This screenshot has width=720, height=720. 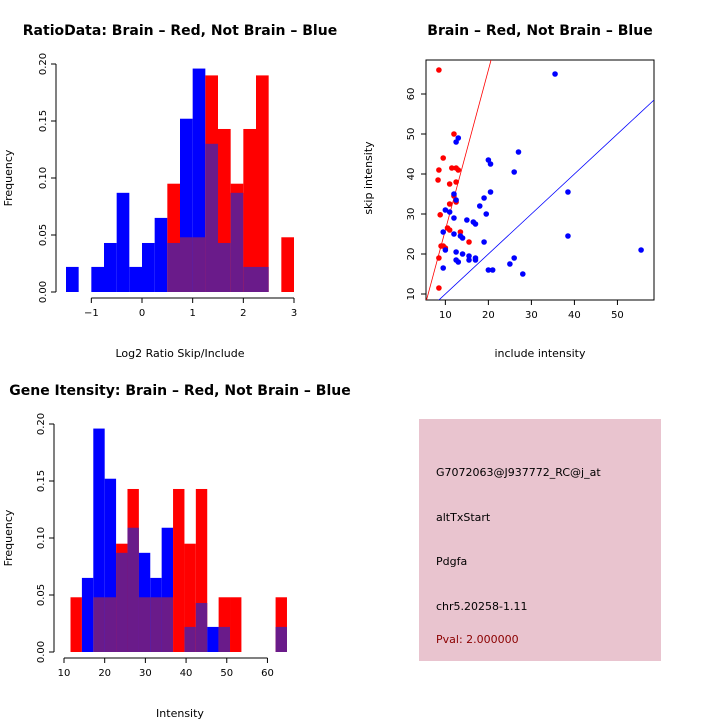 What do you see at coordinates (43, 178) in the screenshot?
I see `ratio-y-tick-label: 0.10` at bounding box center [43, 178].